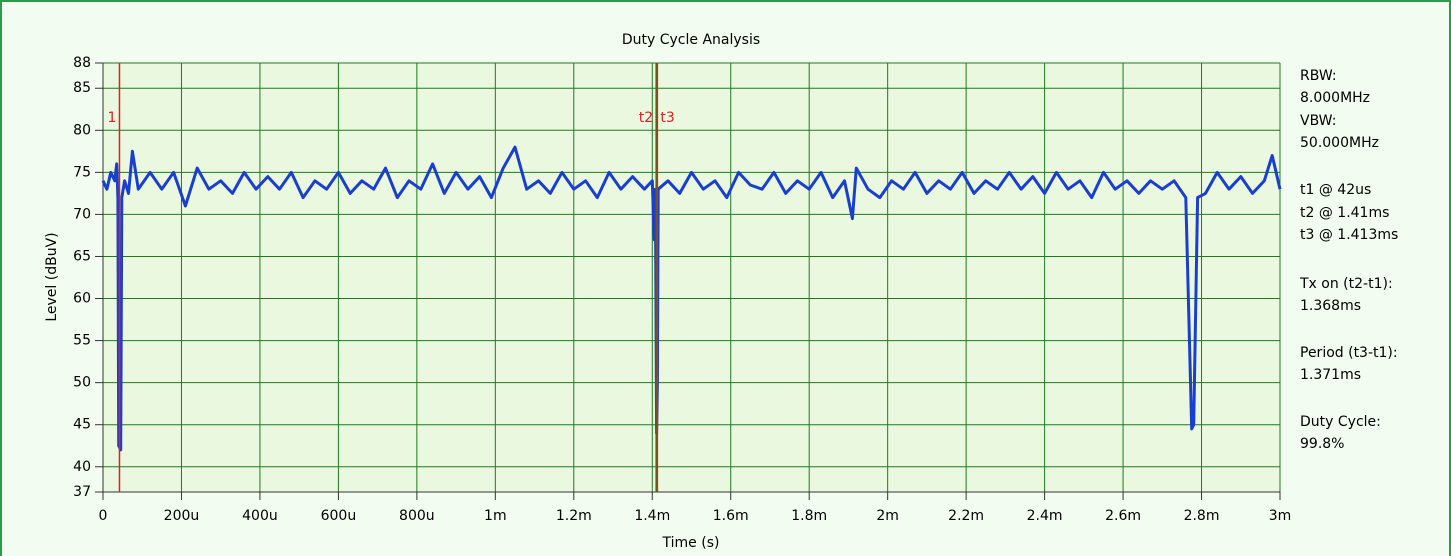 This screenshot has width=1451, height=556. I want to click on chart-title: Duty Cycle Analysis, so click(691, 40).